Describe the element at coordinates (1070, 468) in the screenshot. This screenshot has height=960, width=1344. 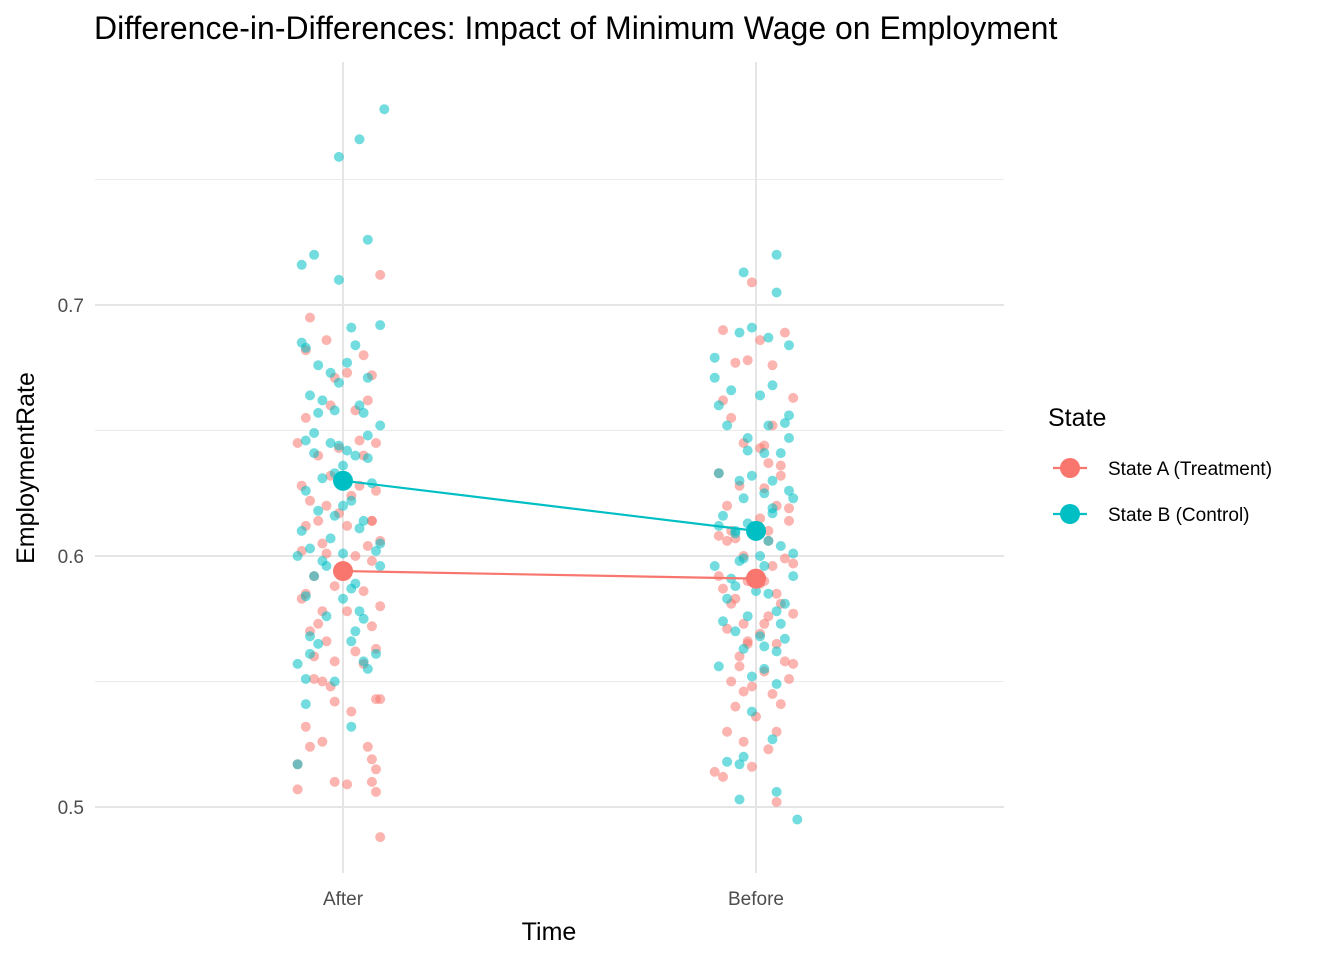
I see `legend-key-point` at that location.